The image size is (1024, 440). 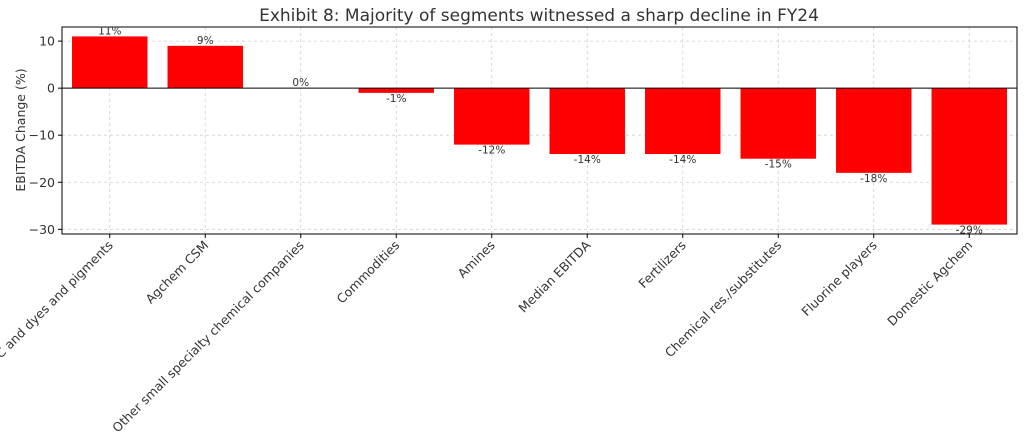 I want to click on y-axis-label: EBITDA Change (%), so click(x=20, y=129).